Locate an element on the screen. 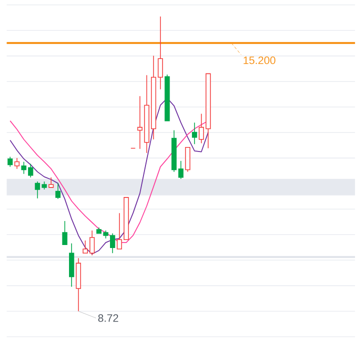  text: 15.200 is located at coordinates (260, 60).